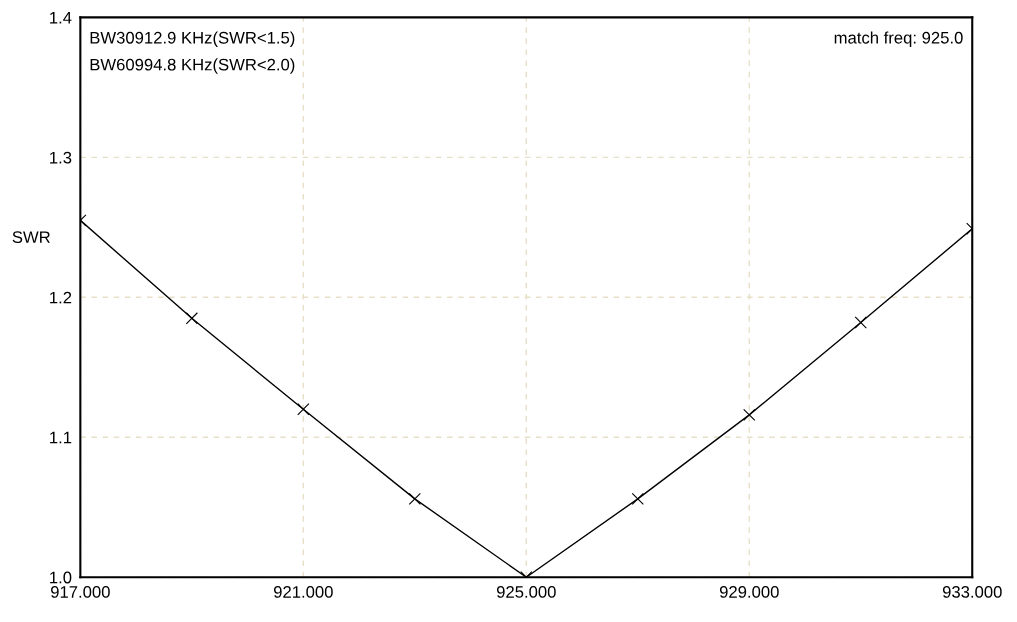 This screenshot has height=622, width=1017. What do you see at coordinates (898, 39) in the screenshot?
I see `annotation: match freq: 925.0` at bounding box center [898, 39].